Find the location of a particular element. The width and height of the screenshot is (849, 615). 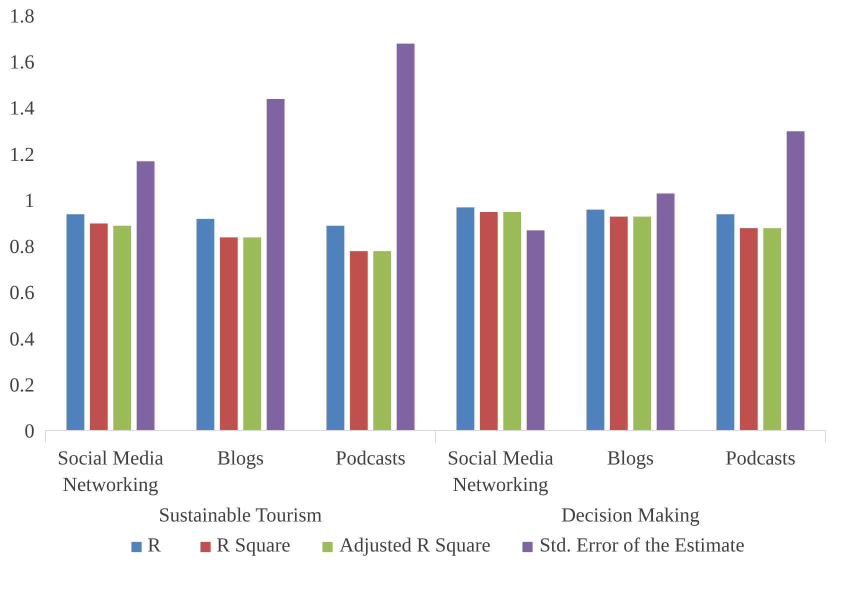

y-tick-label: 1.8 is located at coordinates (22, 17).